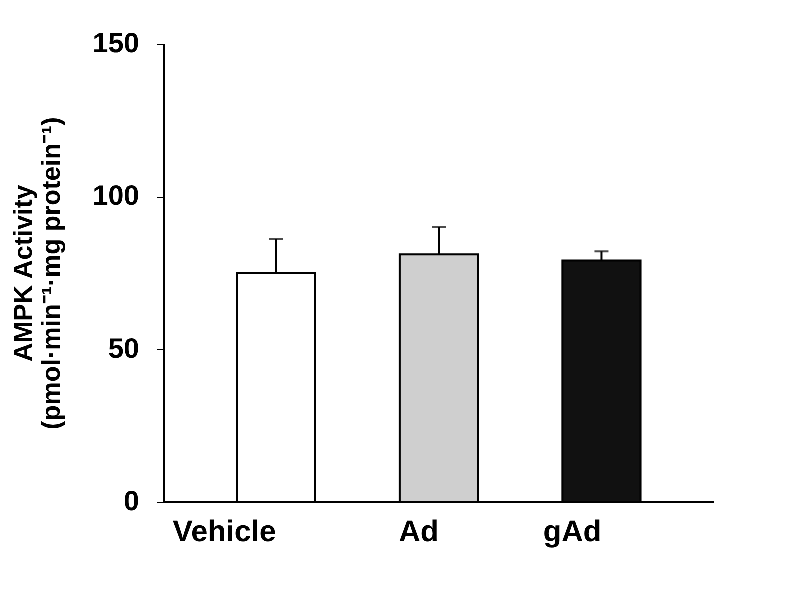 The height and width of the screenshot is (589, 794). What do you see at coordinates (572, 532) in the screenshot?
I see `x-tick-label: gAd` at bounding box center [572, 532].